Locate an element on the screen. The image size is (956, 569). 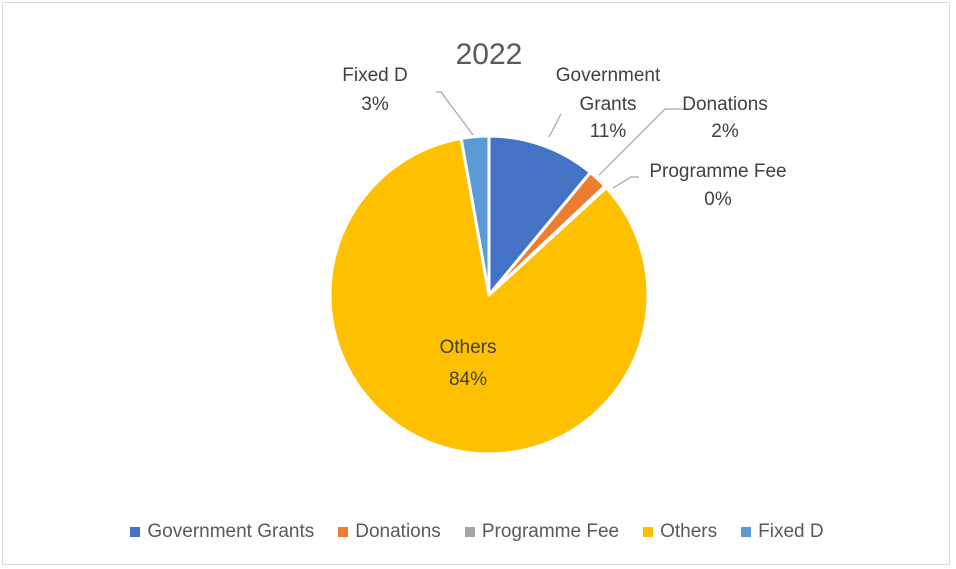
data-label-value-others: 84% is located at coordinates (468, 379).